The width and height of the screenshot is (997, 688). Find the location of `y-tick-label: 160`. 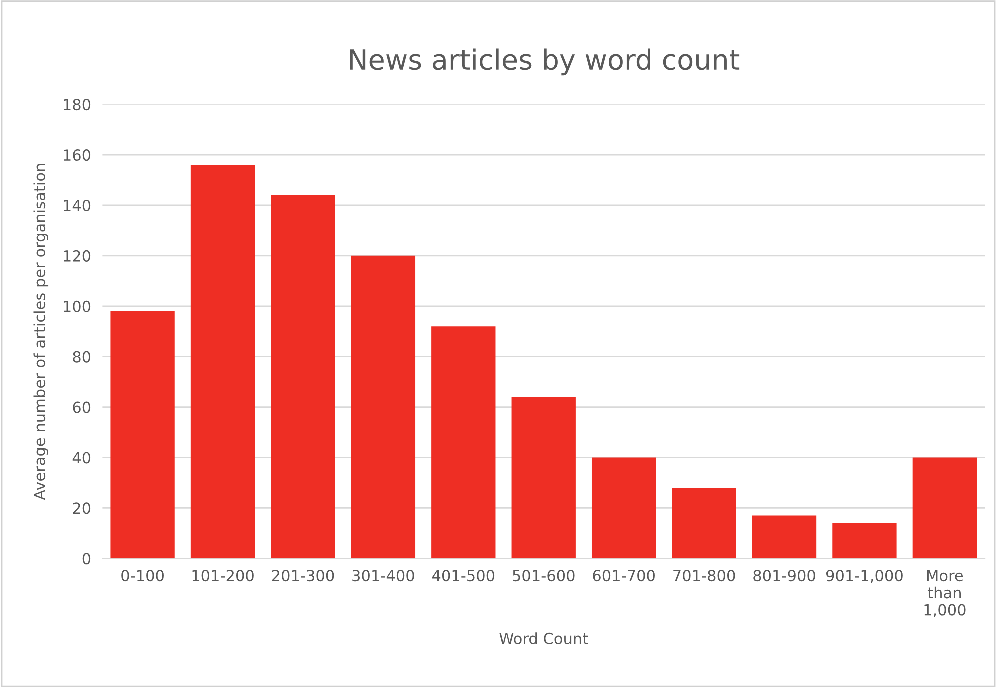

y-tick-label: 160 is located at coordinates (77, 155).